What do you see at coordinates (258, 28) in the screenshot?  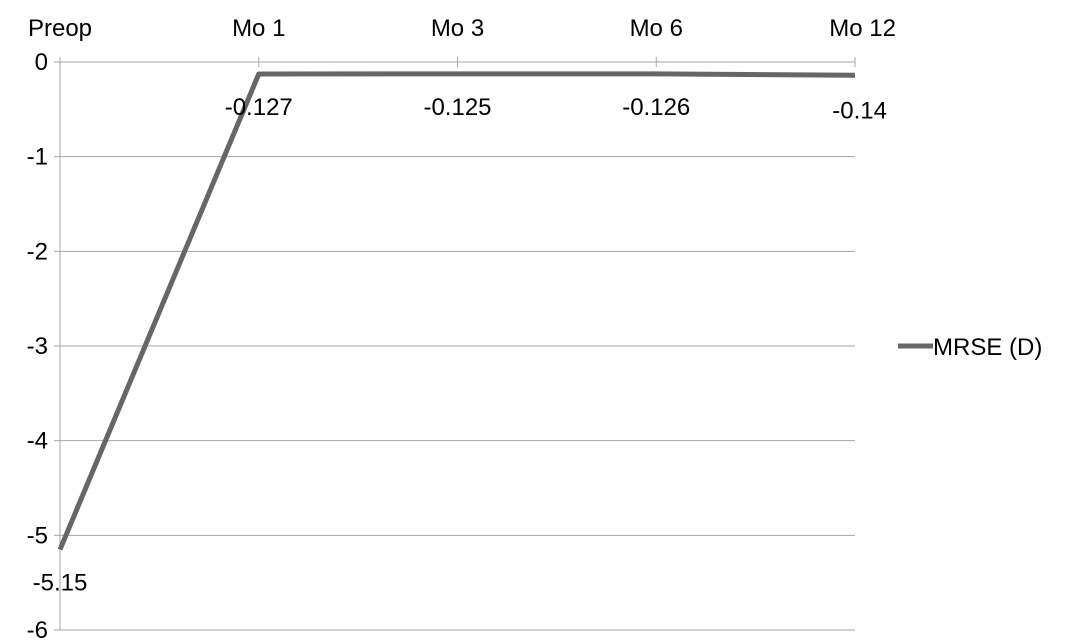 I see `x-tick-label-1: Mo 1` at bounding box center [258, 28].